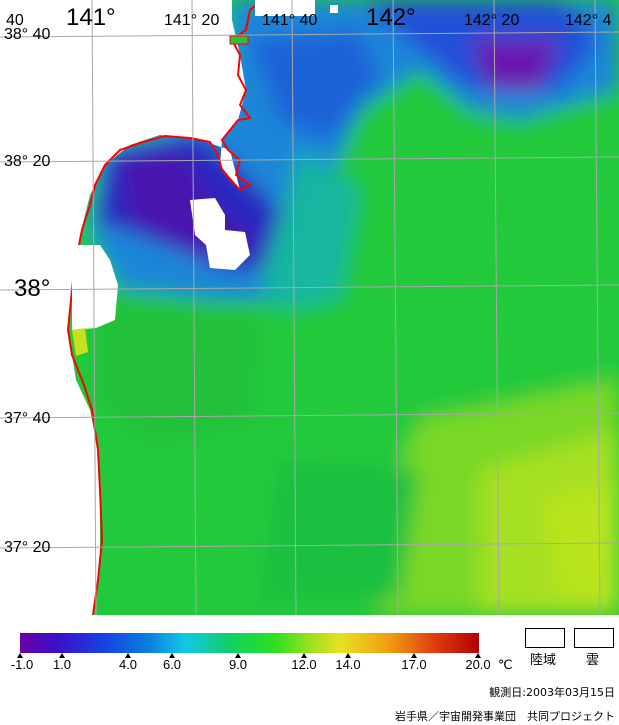 Image resolution: width=619 pixels, height=725 pixels. I want to click on longitude-label-142: 142°, so click(391, 17).